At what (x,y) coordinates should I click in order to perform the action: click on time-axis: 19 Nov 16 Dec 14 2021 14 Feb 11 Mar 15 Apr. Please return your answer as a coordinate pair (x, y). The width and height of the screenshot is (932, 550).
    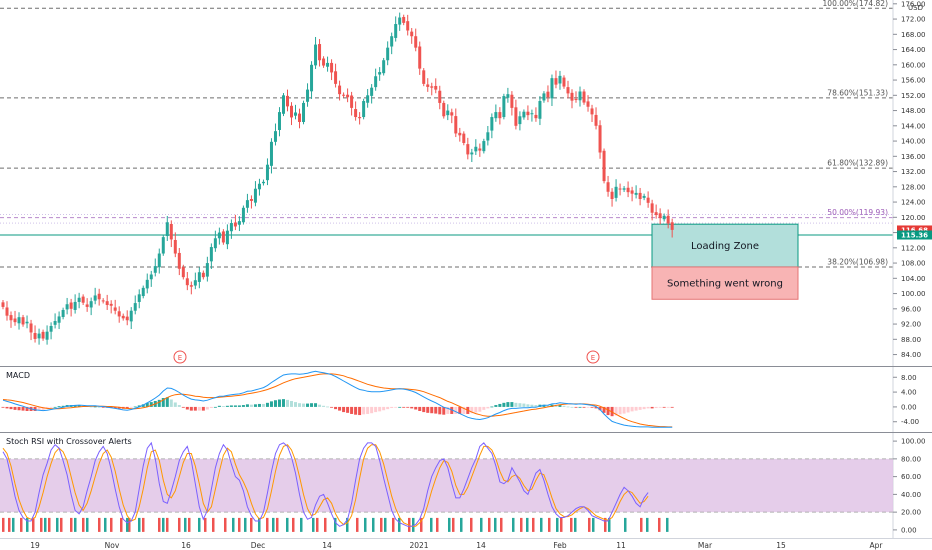
    Looking at the image, I should click on (456, 545).